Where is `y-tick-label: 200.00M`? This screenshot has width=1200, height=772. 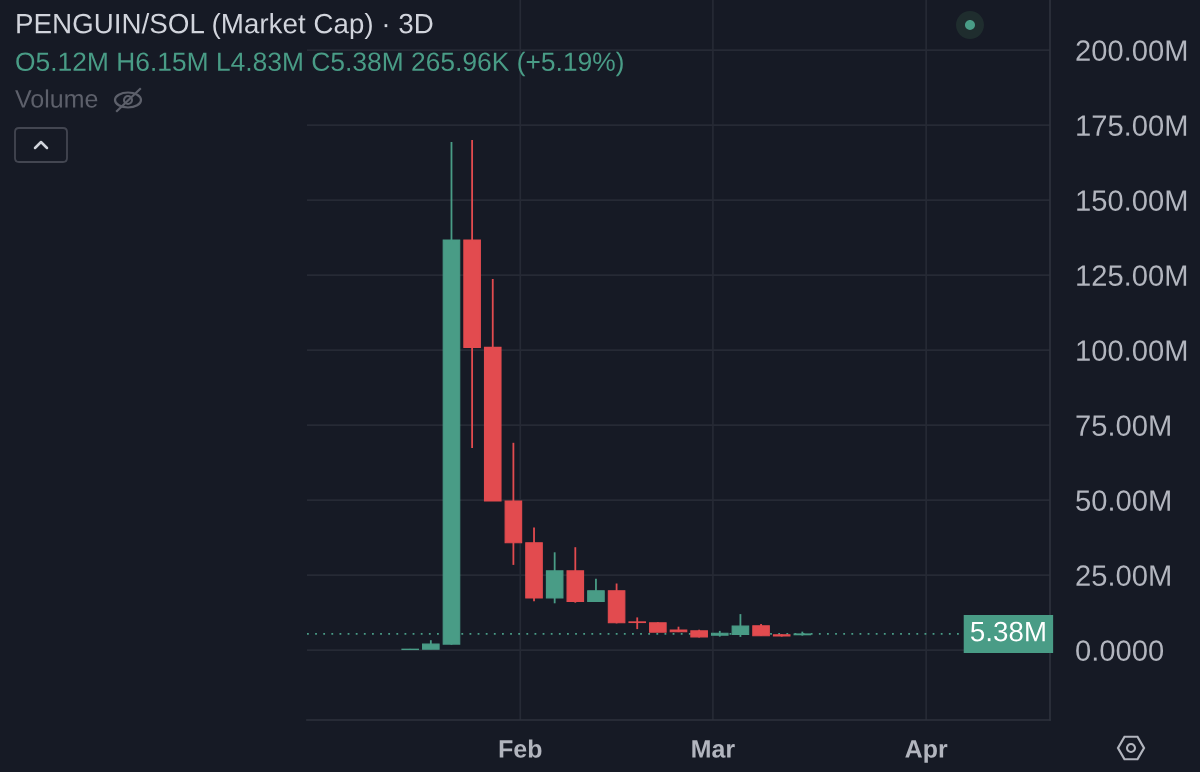
y-tick-label: 200.00M is located at coordinates (1131, 50).